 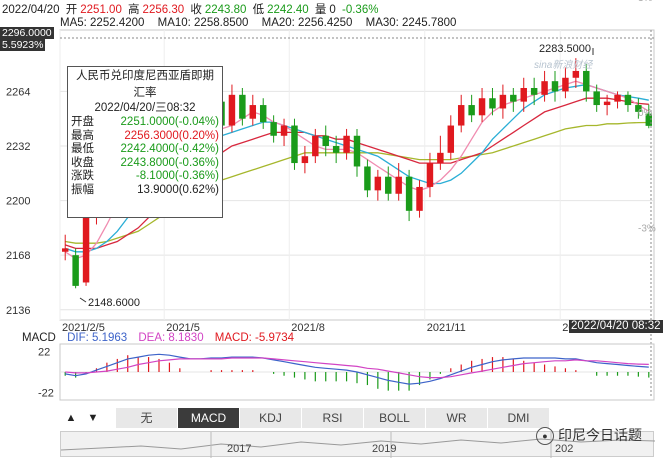 I want to click on tab-dmi: DMI, so click(x=519, y=418).